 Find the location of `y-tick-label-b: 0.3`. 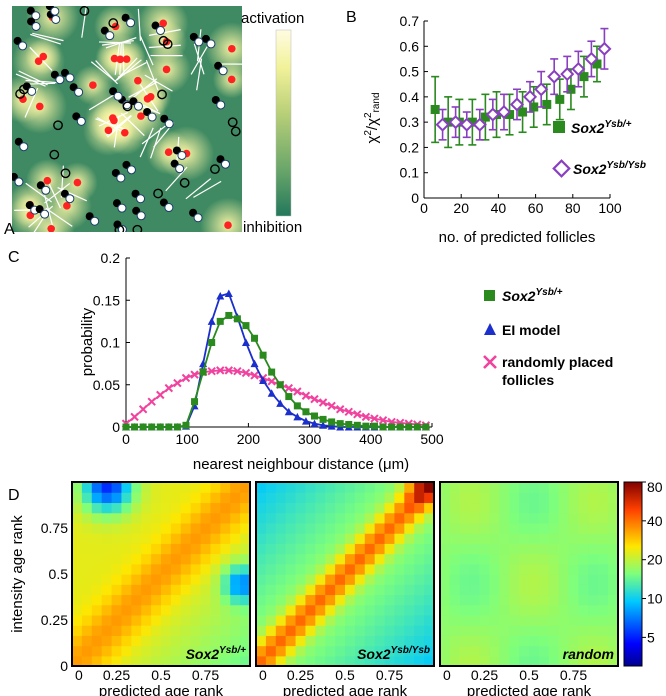

y-tick-label-b: 0.3 is located at coordinates (410, 122).